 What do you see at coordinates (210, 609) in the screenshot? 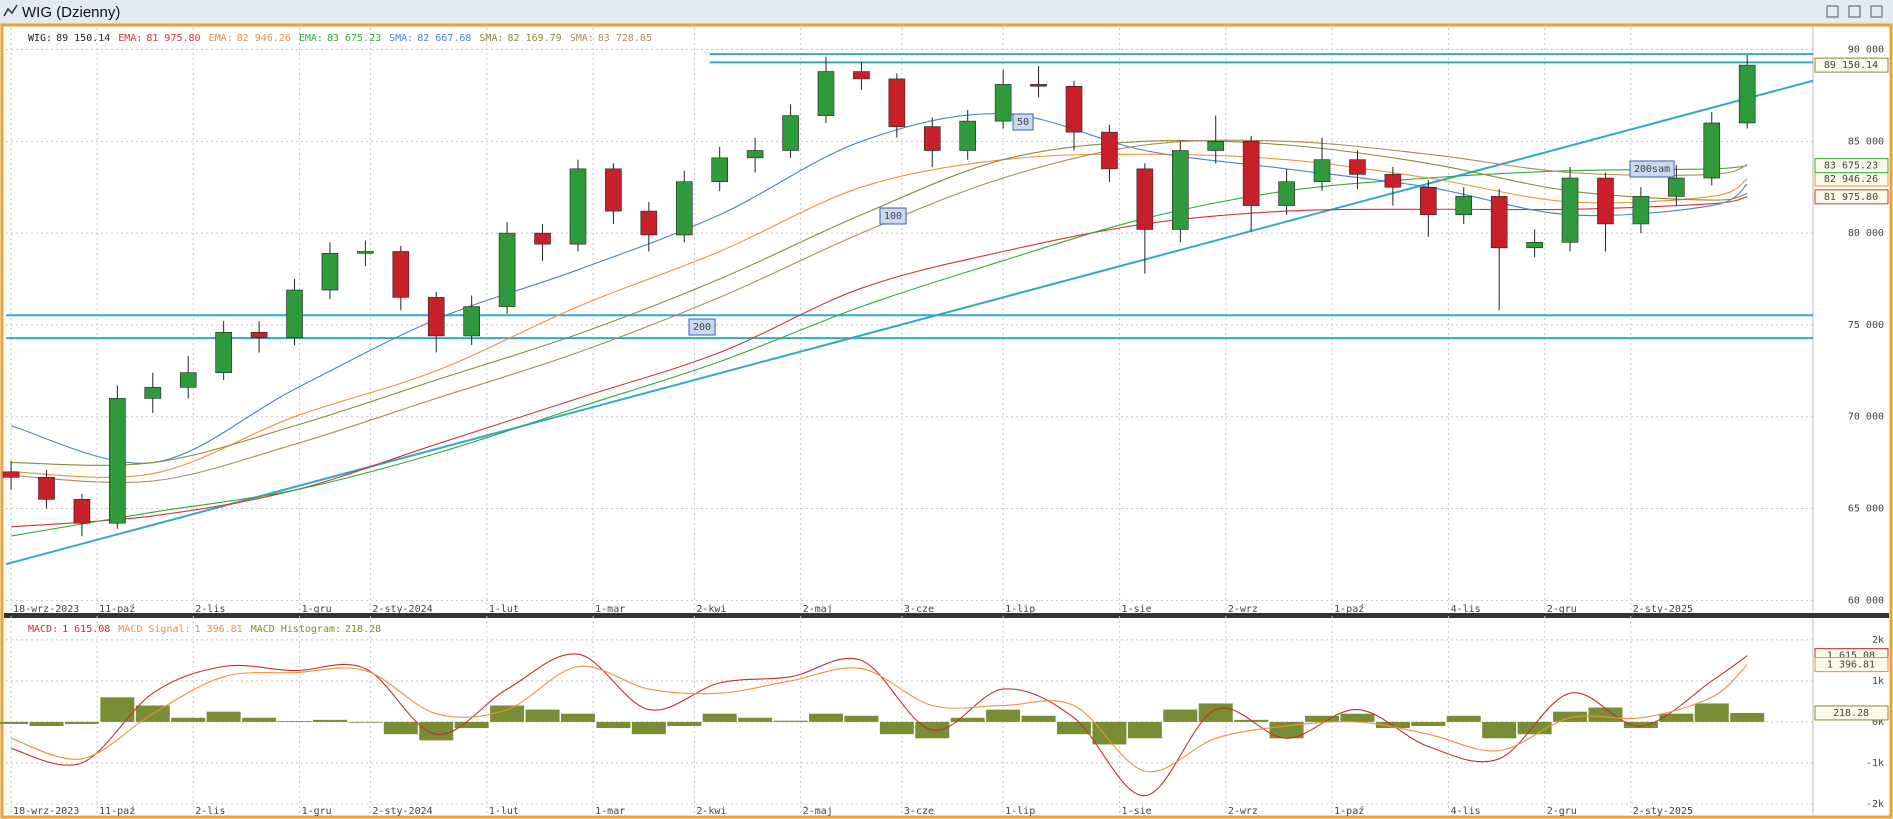
I see `x-tick-label: 2-lis` at bounding box center [210, 609].